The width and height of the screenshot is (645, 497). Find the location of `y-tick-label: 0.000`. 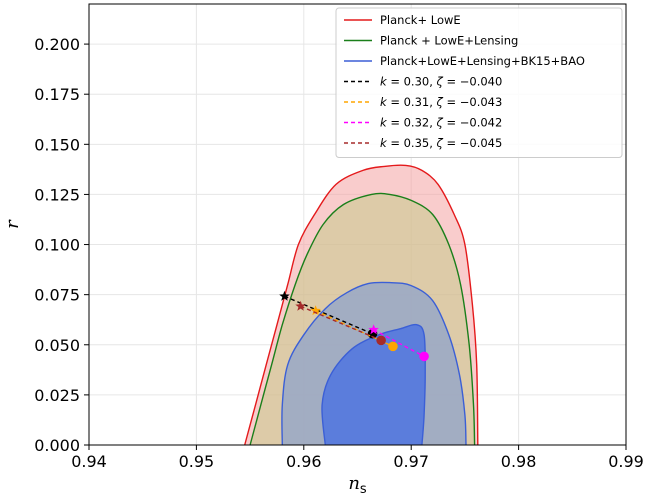

y-tick-label: 0.000 is located at coordinates (57, 445).